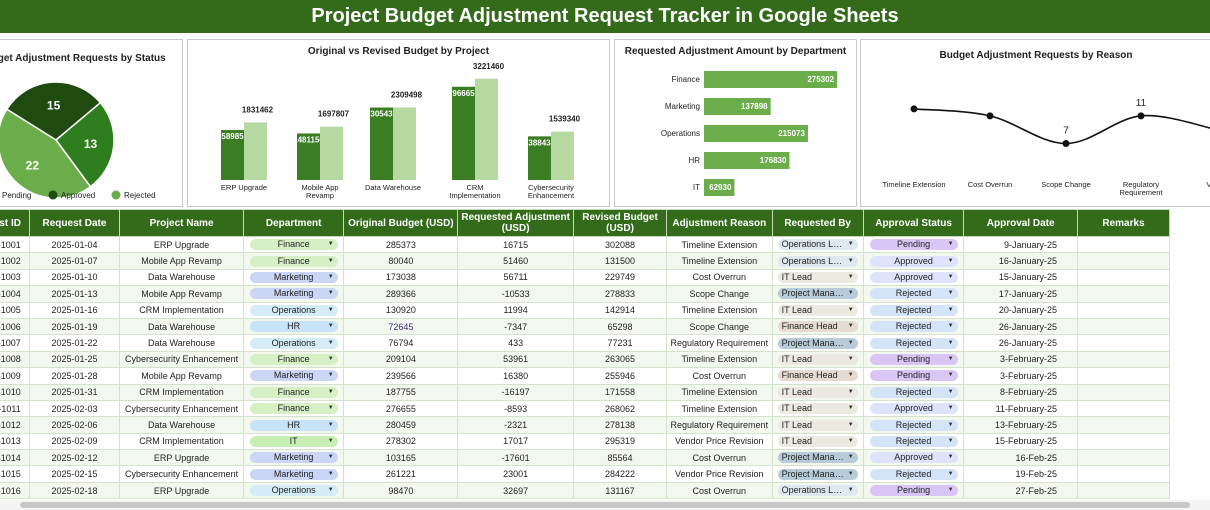 The image size is (1210, 510). I want to click on adjustment-reason-cell: Regulatory Requirement, so click(719, 343).